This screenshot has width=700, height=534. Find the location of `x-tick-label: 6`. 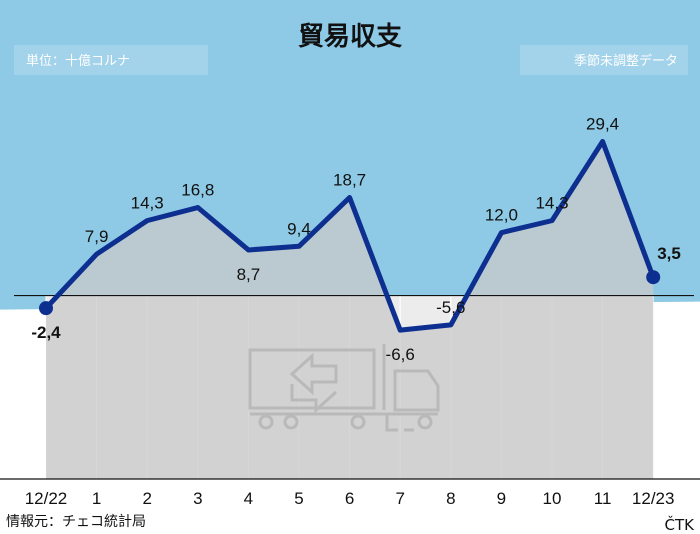

x-tick-label: 6 is located at coordinates (349, 498).